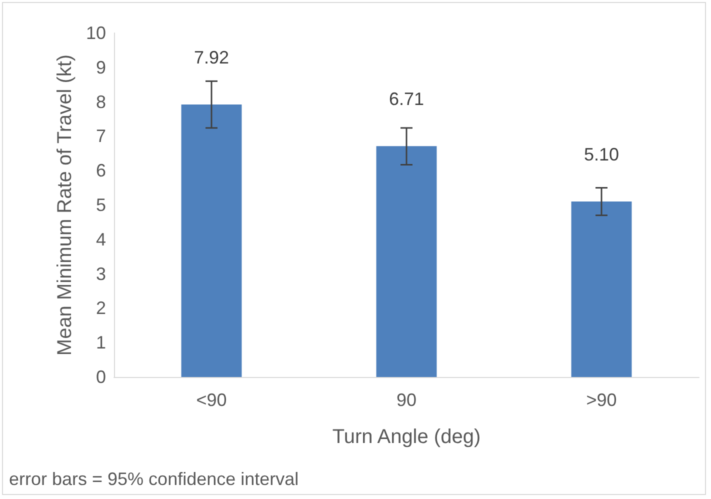  Describe the element at coordinates (212, 58) in the screenshot. I see `data-label: 7.92` at that location.